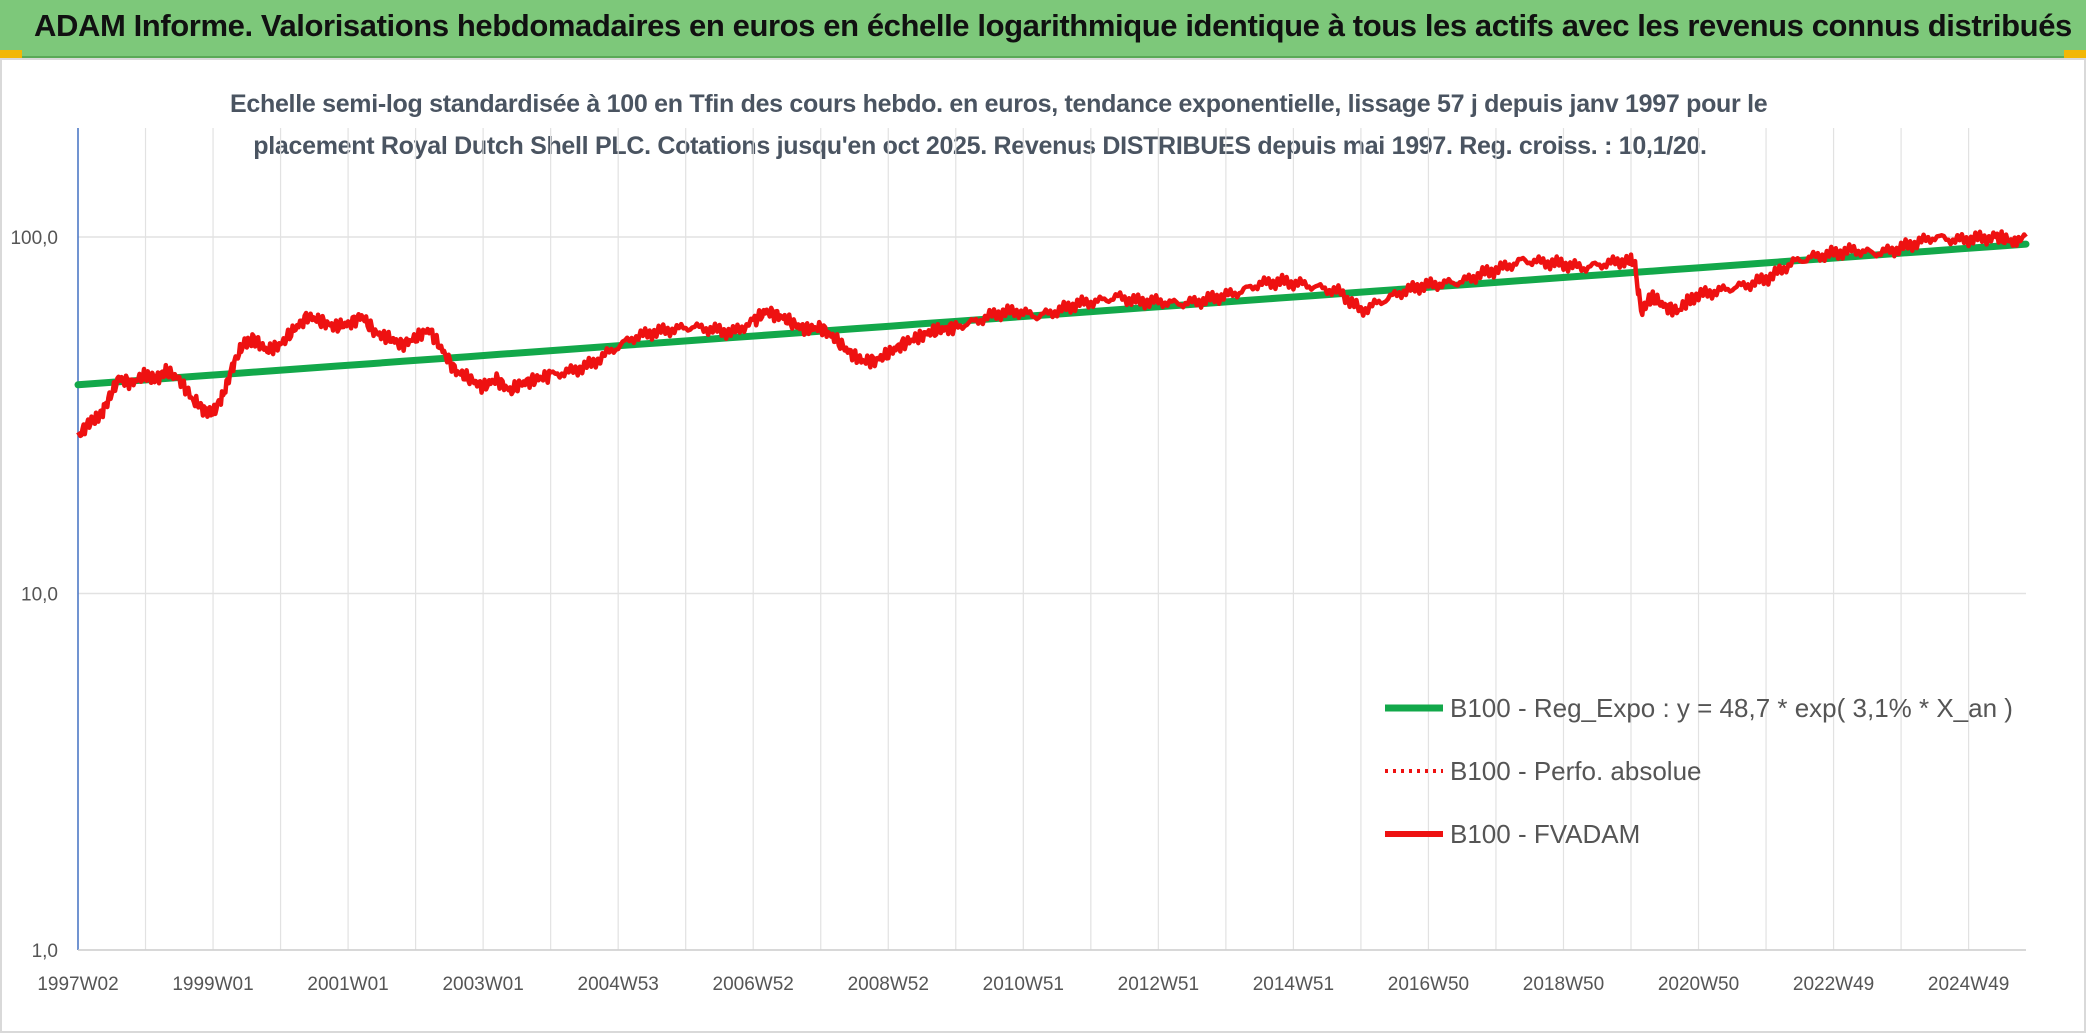 Image resolution: width=2086 pixels, height=1033 pixels. What do you see at coordinates (1698, 984) in the screenshot?
I see `x-tick-label: 2020W50` at bounding box center [1698, 984].